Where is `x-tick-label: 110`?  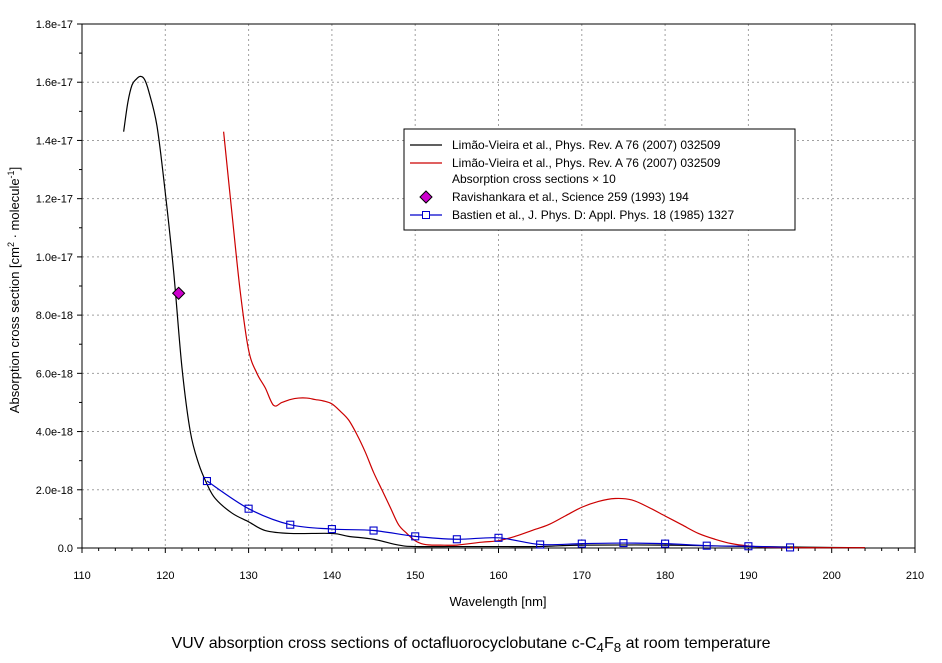 x-tick-label: 110 is located at coordinates (82, 576).